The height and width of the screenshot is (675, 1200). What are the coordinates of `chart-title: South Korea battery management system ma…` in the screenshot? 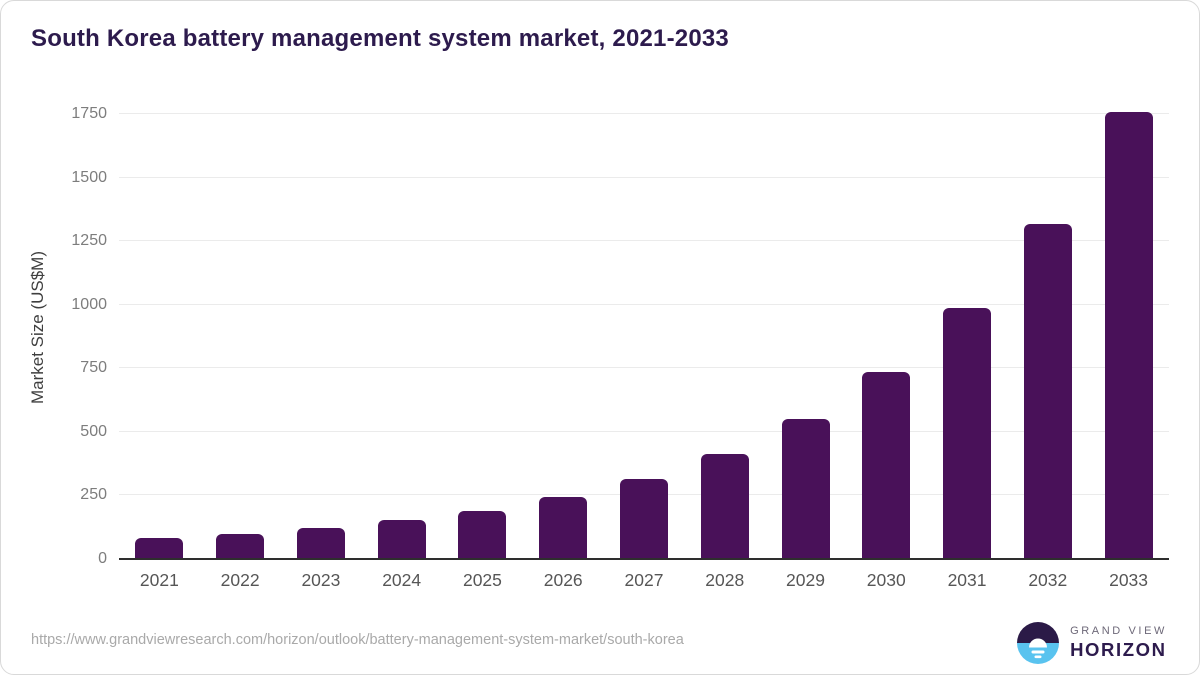 It's located at (380, 38).